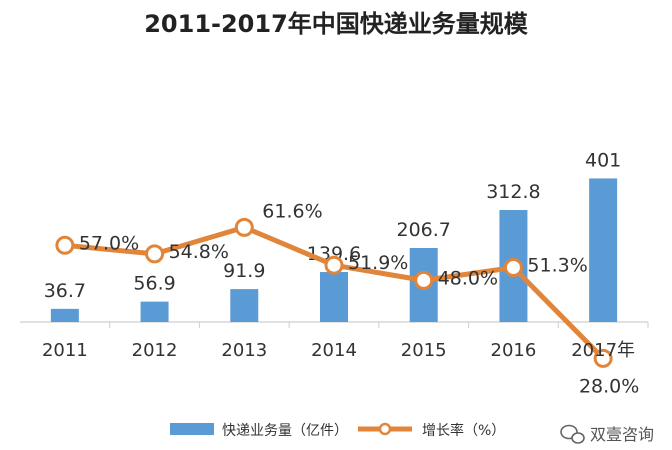 Image resolution: width=672 pixels, height=450 pixels. What do you see at coordinates (572, 434) in the screenshot?
I see `wechat-icon` at bounding box center [572, 434].